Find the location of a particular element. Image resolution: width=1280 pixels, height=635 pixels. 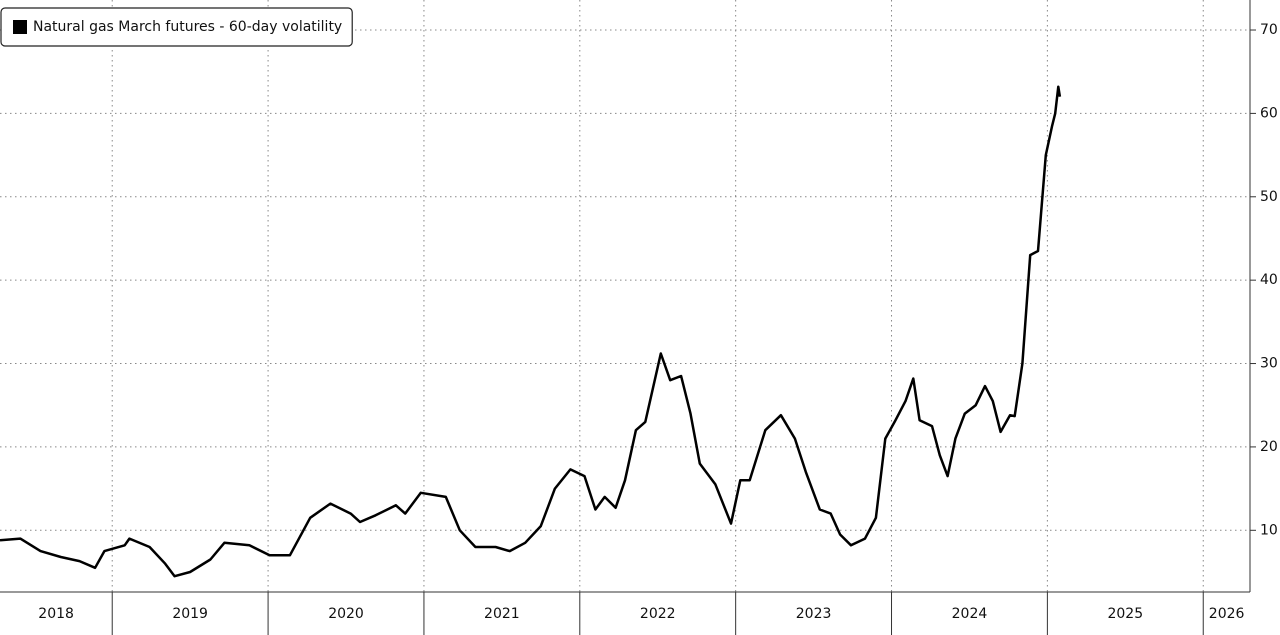

x-tick-label: 2024 is located at coordinates (970, 614).